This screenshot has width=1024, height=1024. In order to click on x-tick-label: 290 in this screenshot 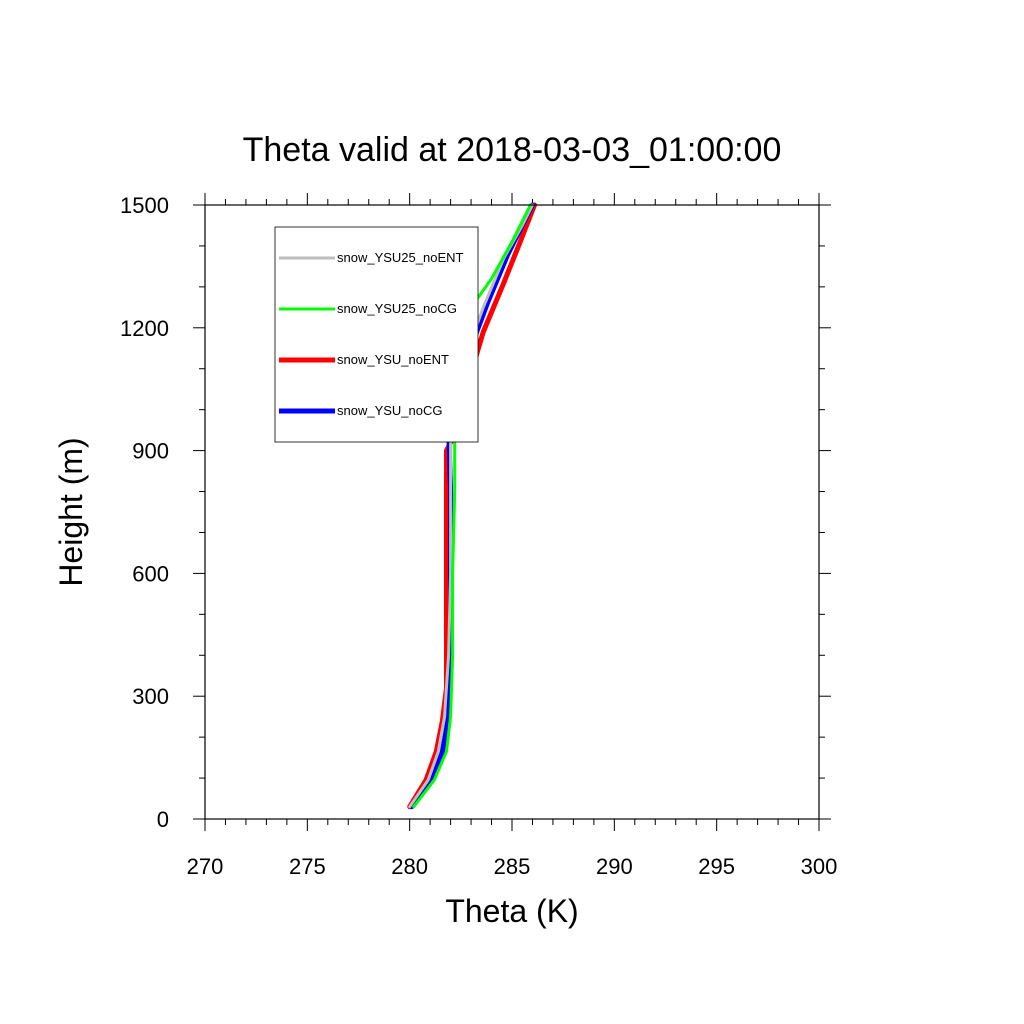, I will do `click(614, 866)`.